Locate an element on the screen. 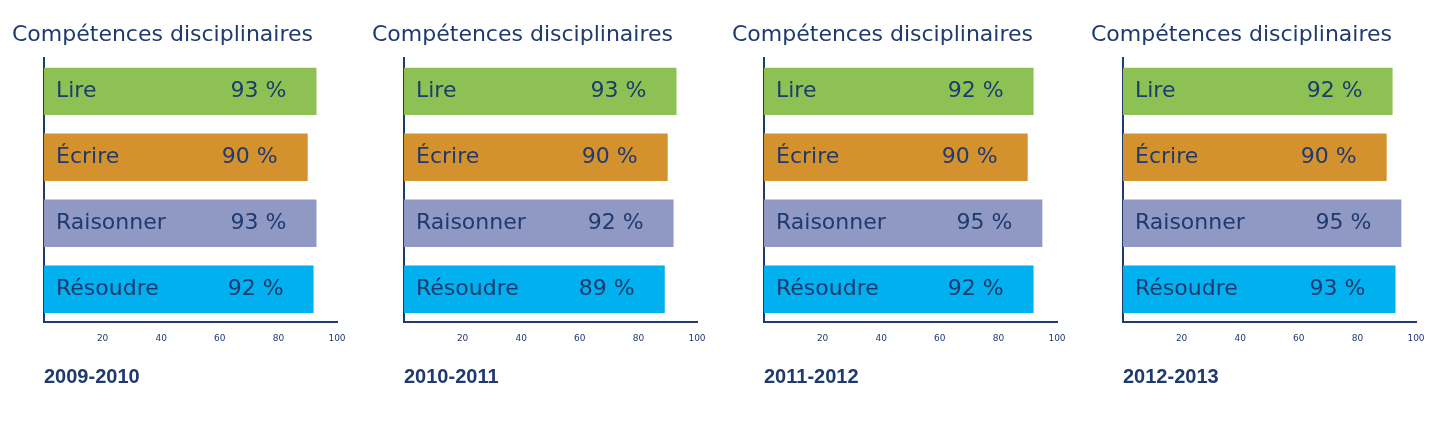 Image resolution: width=1449 pixels, height=423 pixels. x-axis-title: 2012-2013 is located at coordinates (1171, 375).